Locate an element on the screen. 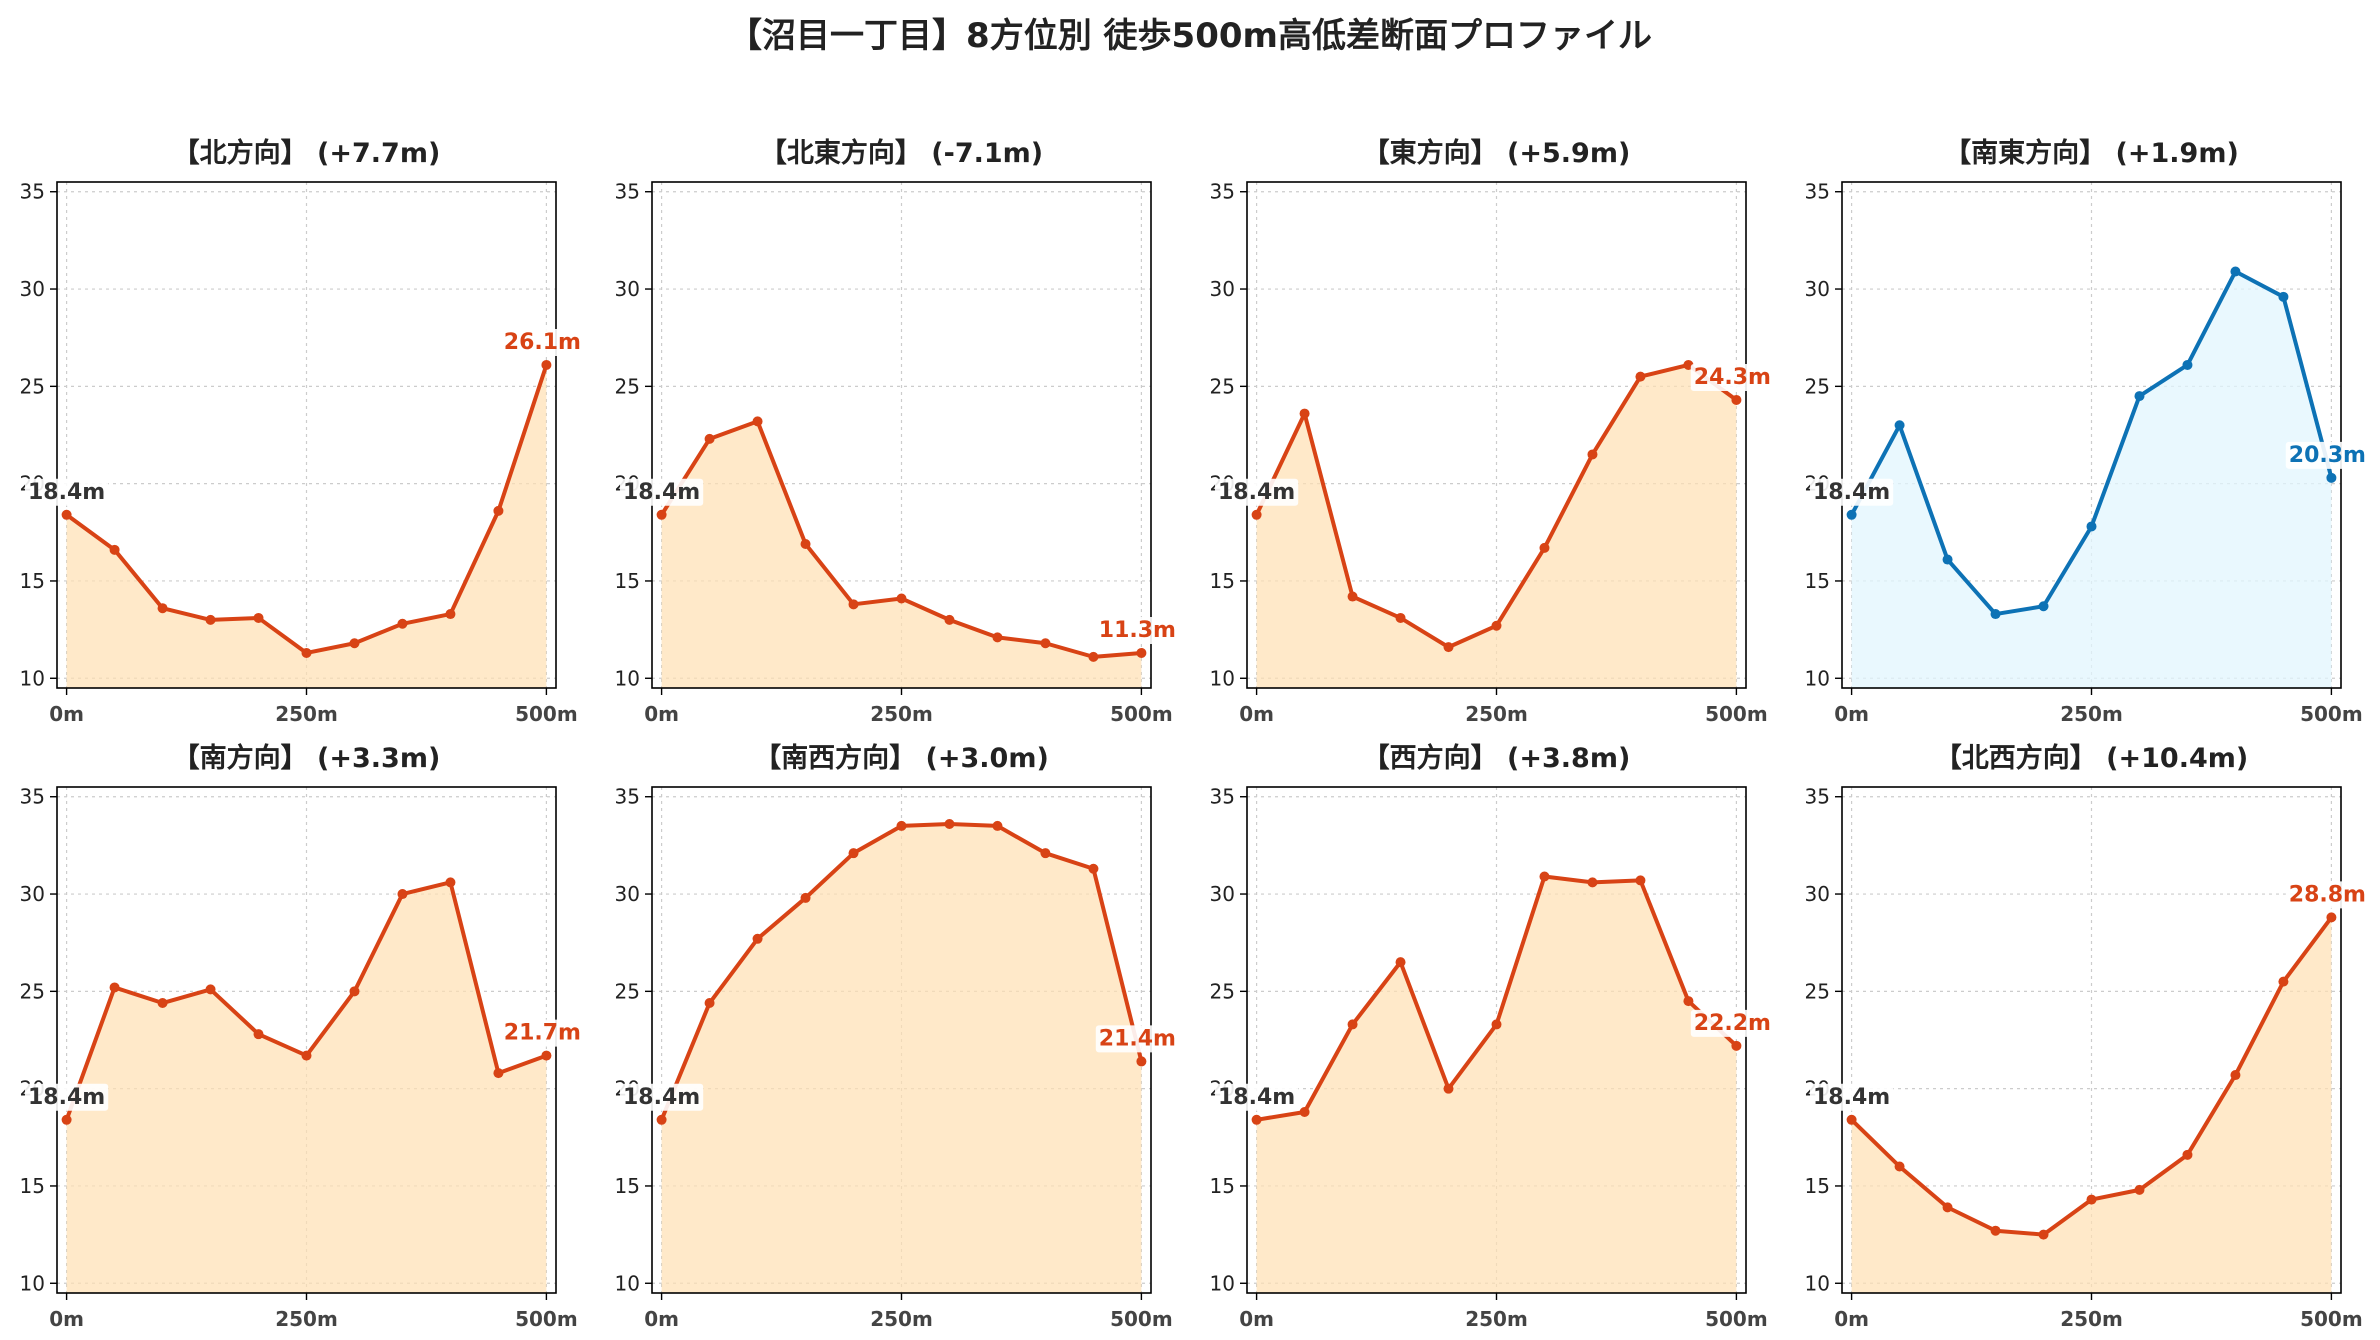  panel-title-southeast: 【南東方向】 (+1.9m) is located at coordinates (2091, 153).